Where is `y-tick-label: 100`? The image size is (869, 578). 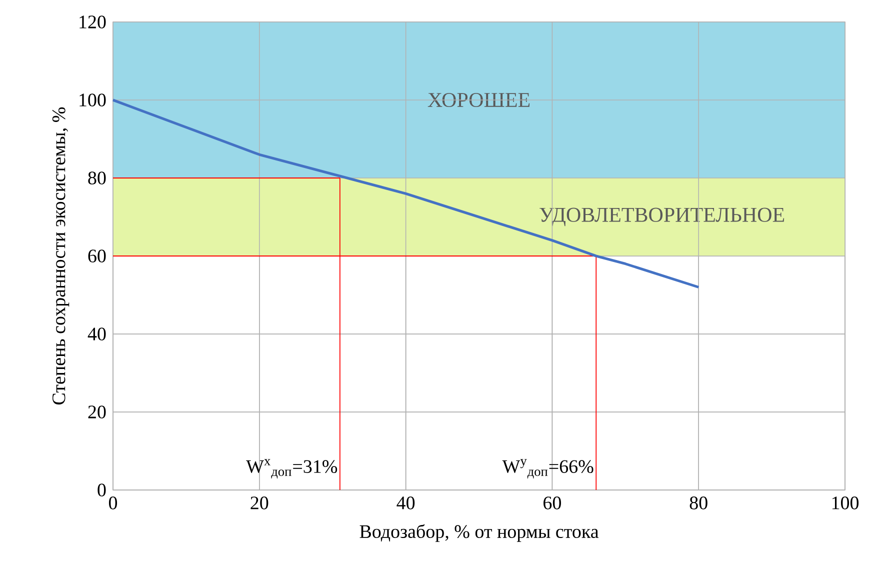
y-tick-label: 100 is located at coordinates (93, 100).